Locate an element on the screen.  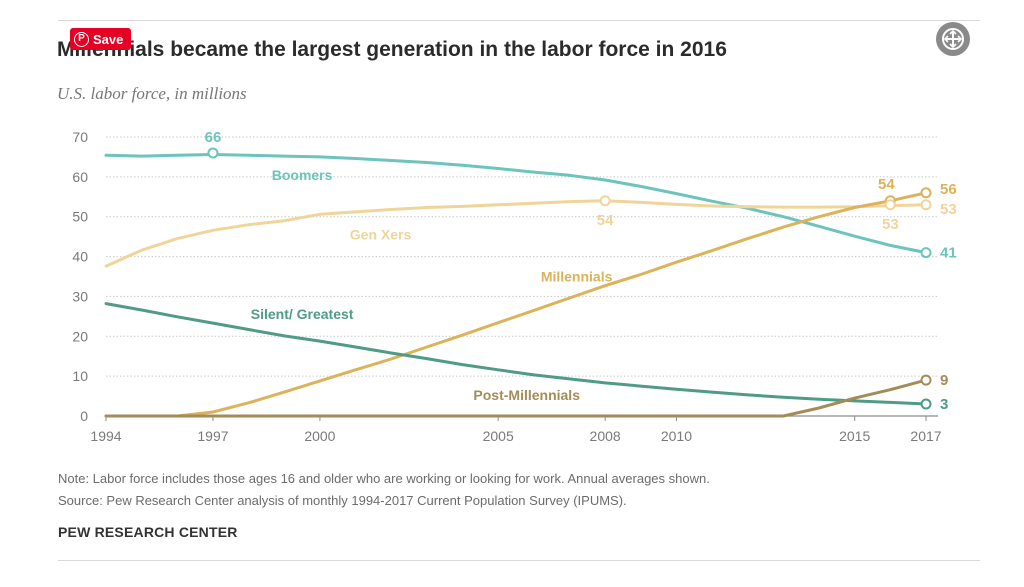
pinterest-save-button: P Save is located at coordinates (101, 39).